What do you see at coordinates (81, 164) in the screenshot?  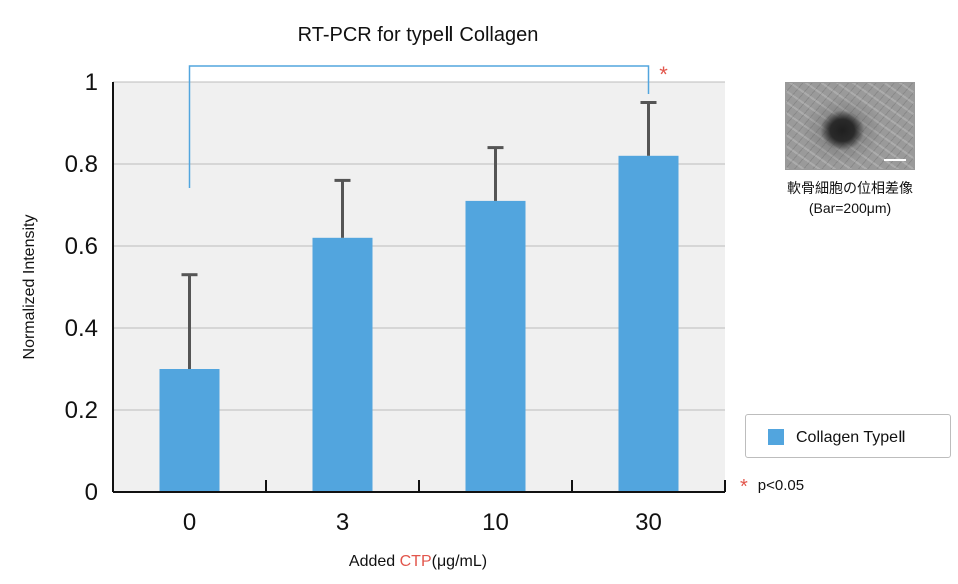 I see `y-tick-label: 0.8` at bounding box center [81, 164].